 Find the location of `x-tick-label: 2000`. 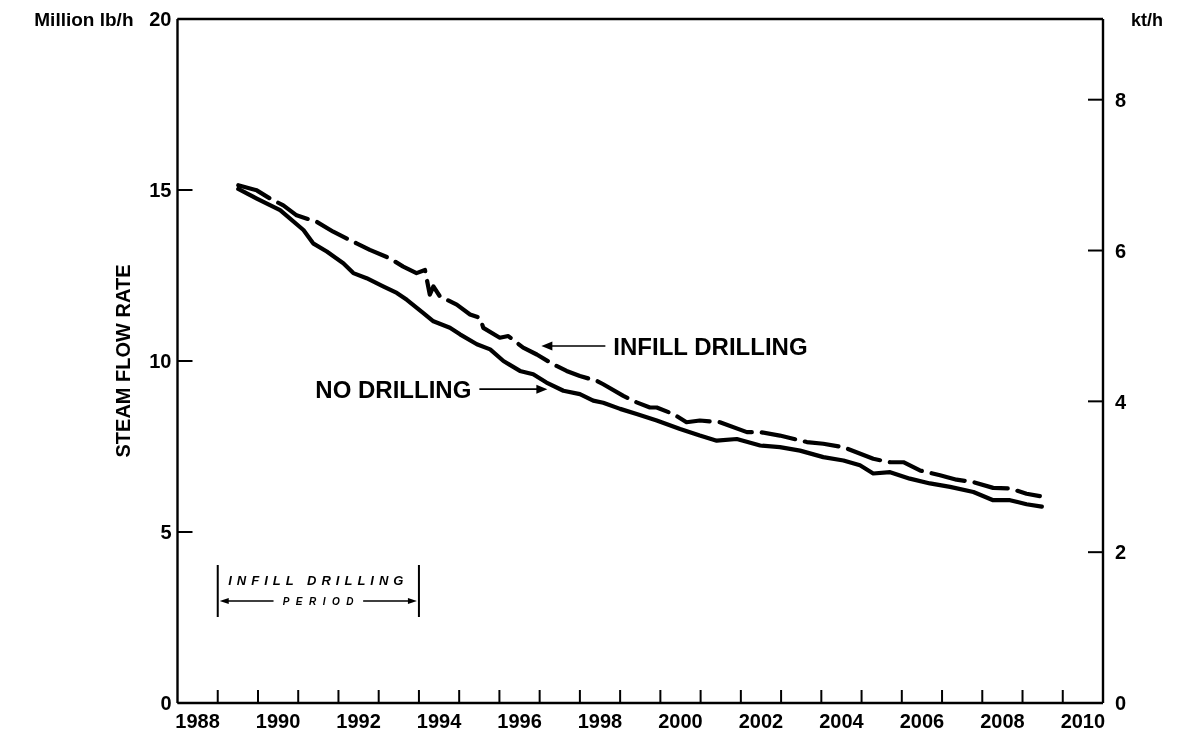

x-tick-label: 2000 is located at coordinates (680, 721).